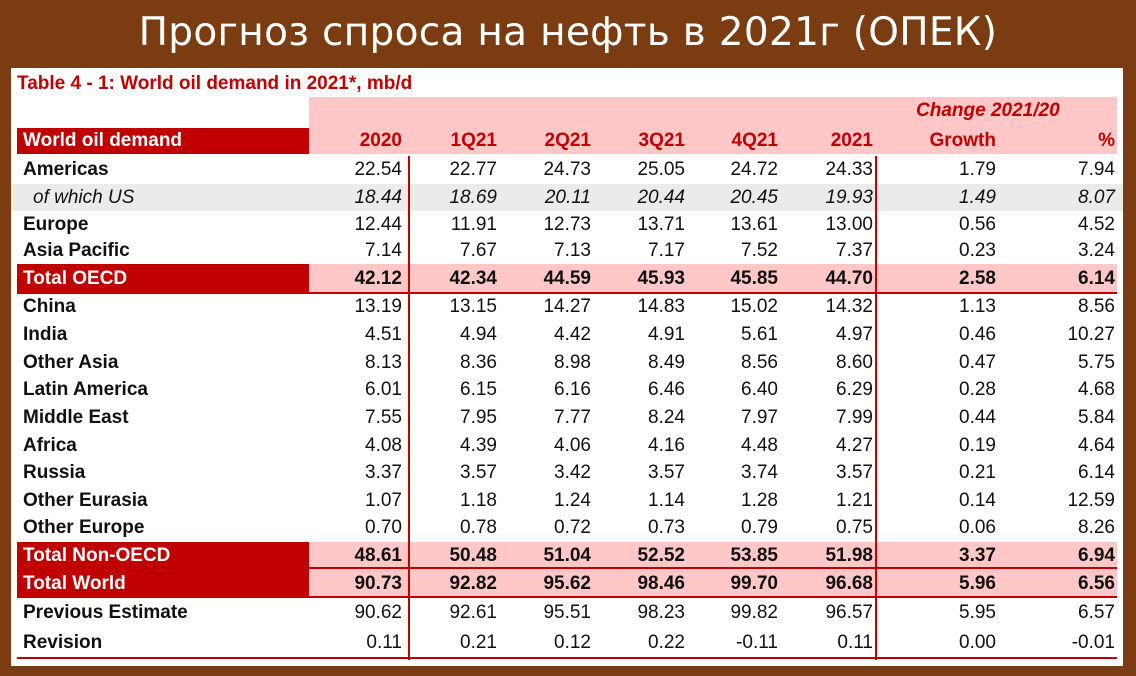  Describe the element at coordinates (713, 445) in the screenshot. I see `row-values: 4.08 4.39 4.06 4.16 4.48 4.27 0.19 4.64` at that location.